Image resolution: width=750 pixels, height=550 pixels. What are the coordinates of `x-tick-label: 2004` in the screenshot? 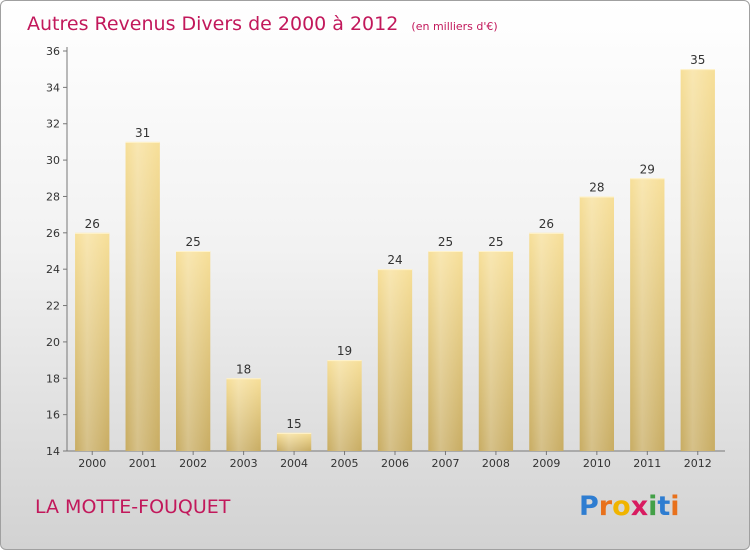 It's located at (294, 463).